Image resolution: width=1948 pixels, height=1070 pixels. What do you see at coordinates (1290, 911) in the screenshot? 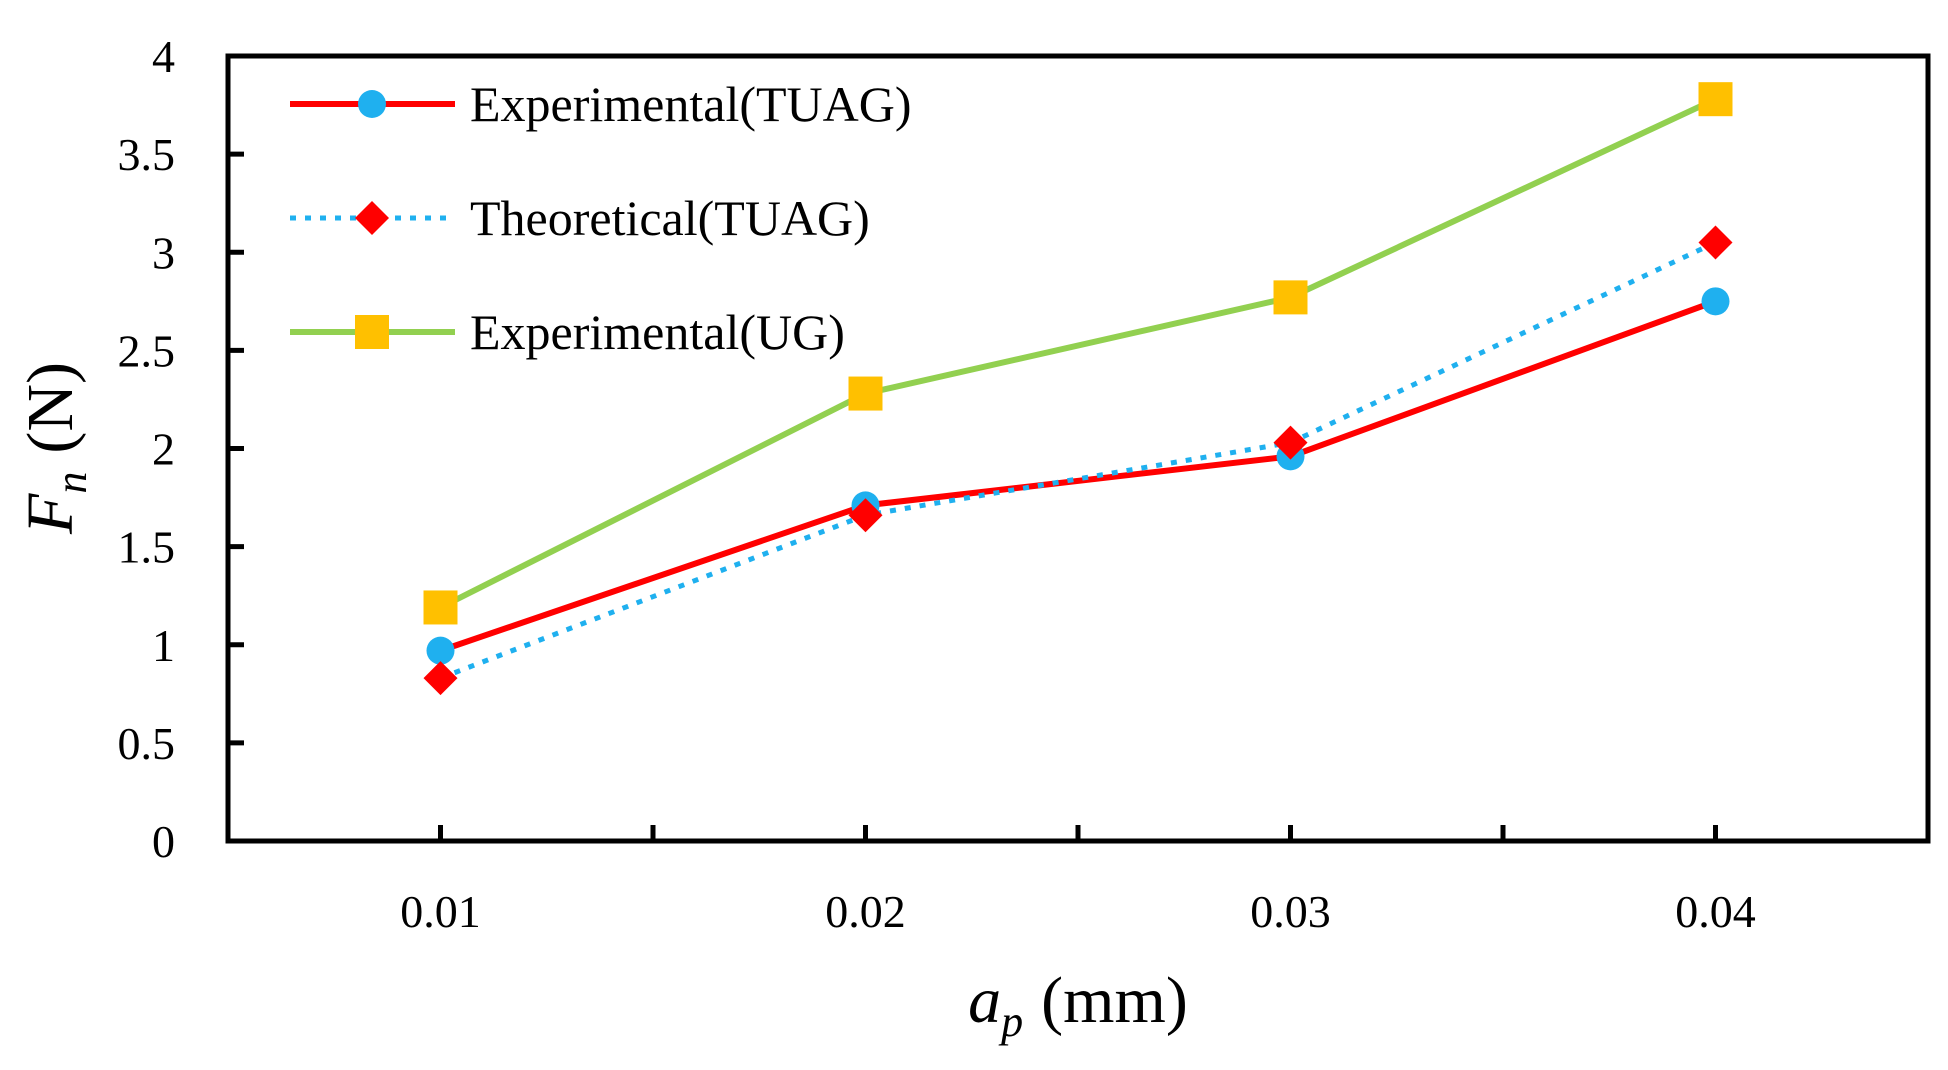
I see `x-tick-label: 0.03` at bounding box center [1290, 911].